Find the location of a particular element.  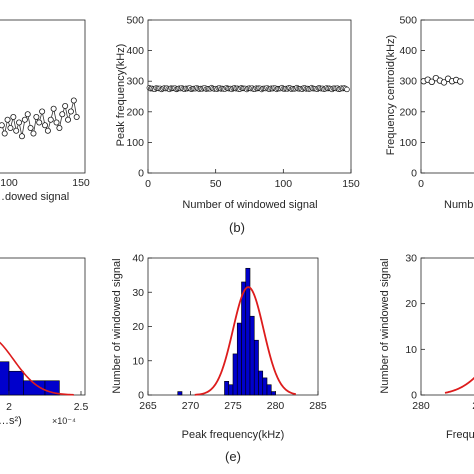

panel-c-axes-box is located at coordinates (447, 96).